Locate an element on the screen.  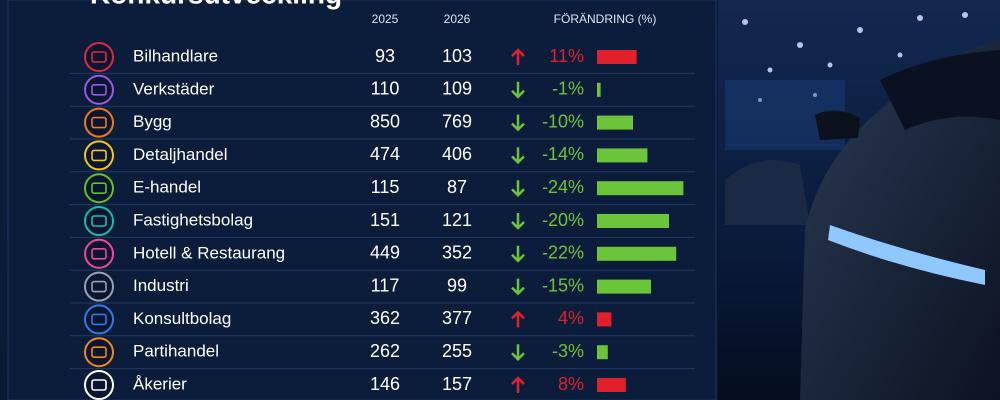
change-label: 11% is located at coordinates (566, 56).